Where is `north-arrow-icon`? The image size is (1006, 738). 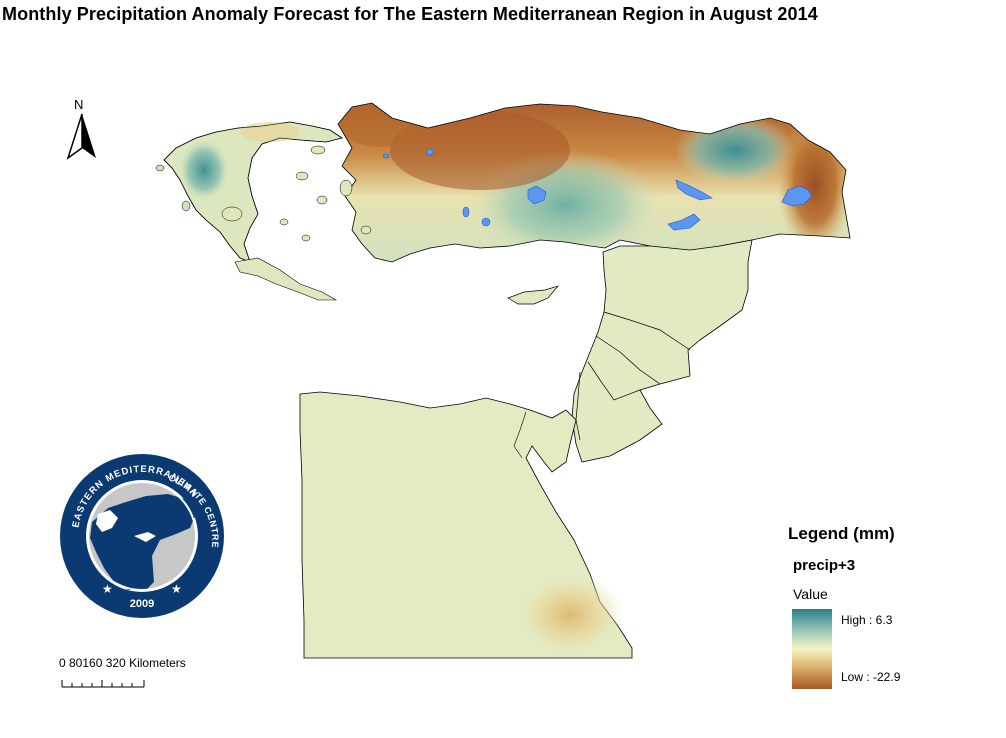
north-arrow-icon is located at coordinates (81, 136).